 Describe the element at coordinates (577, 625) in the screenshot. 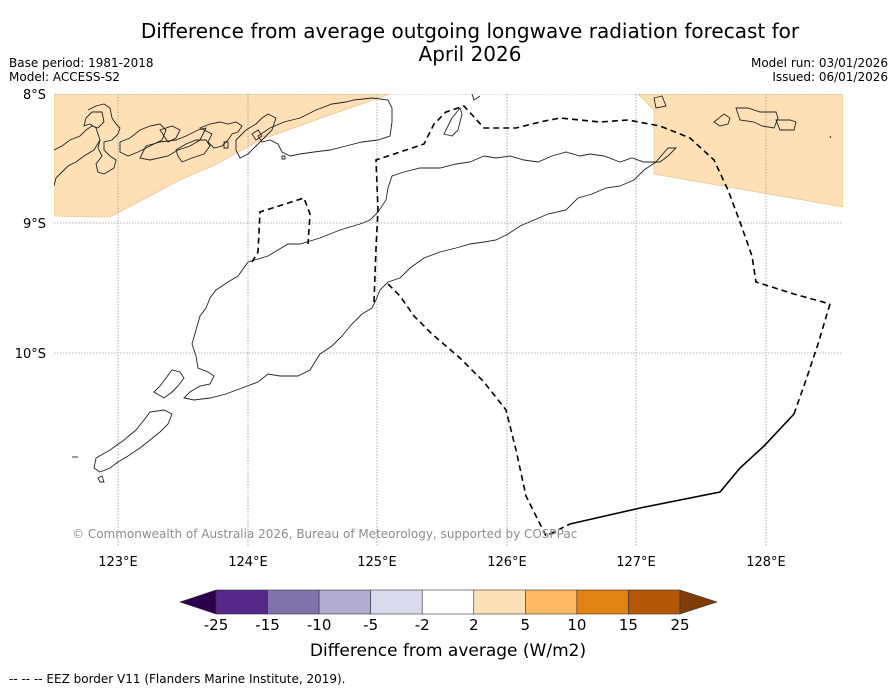

I see `colorbar-tick-label: 10` at that location.